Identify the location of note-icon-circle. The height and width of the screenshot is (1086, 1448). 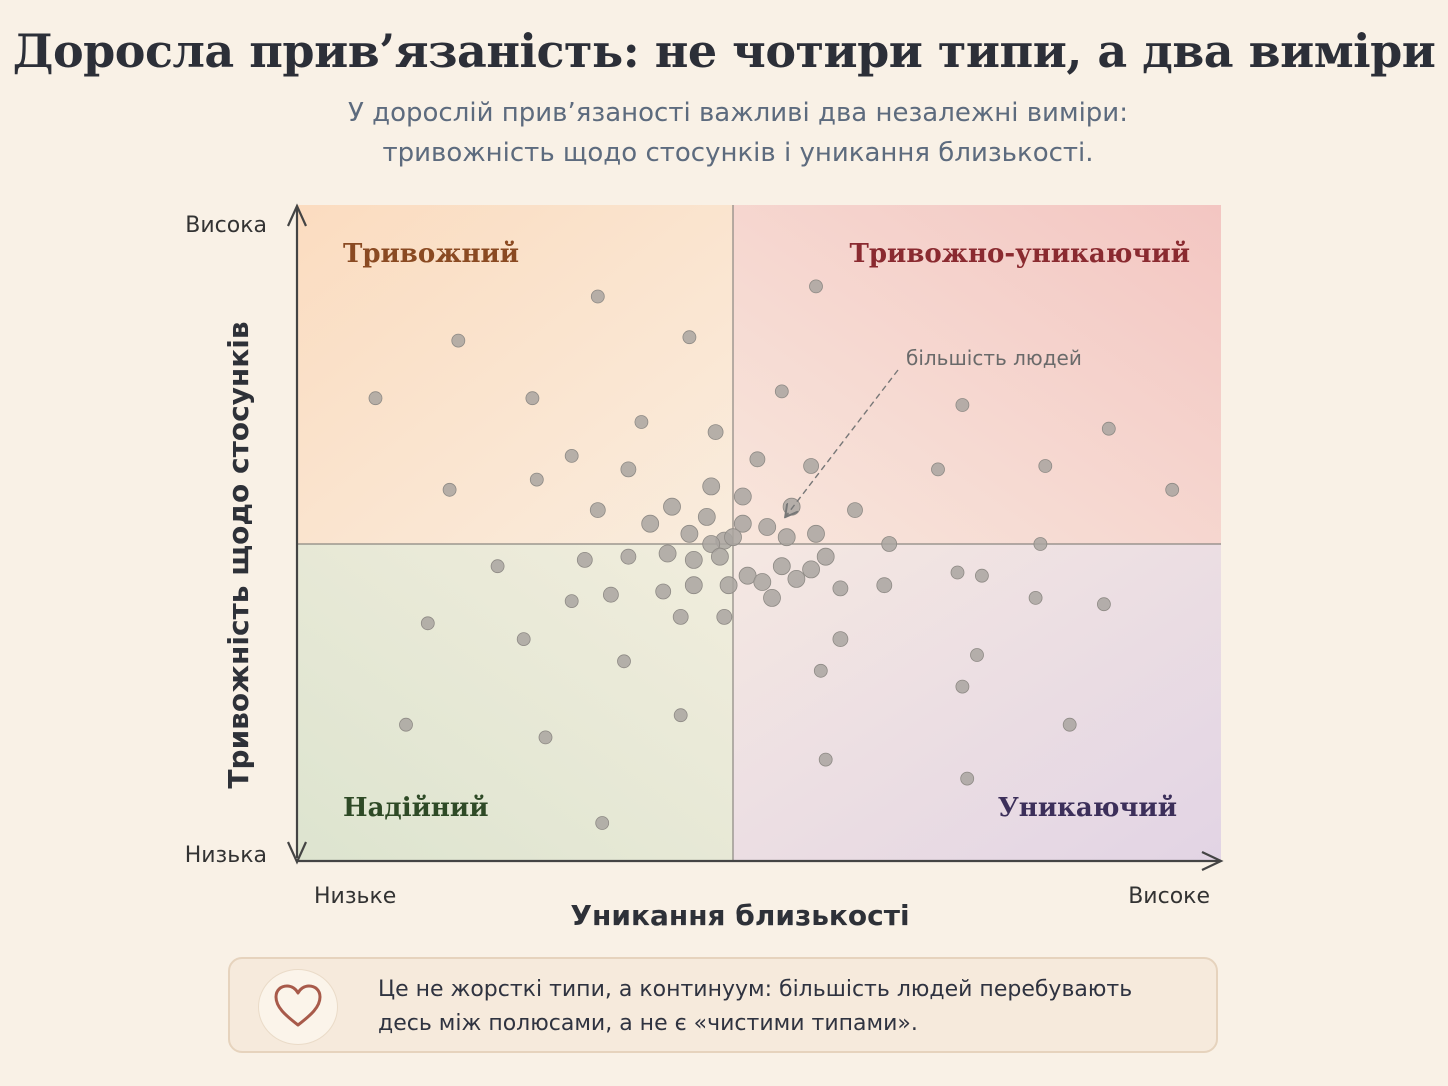
(298, 1007).